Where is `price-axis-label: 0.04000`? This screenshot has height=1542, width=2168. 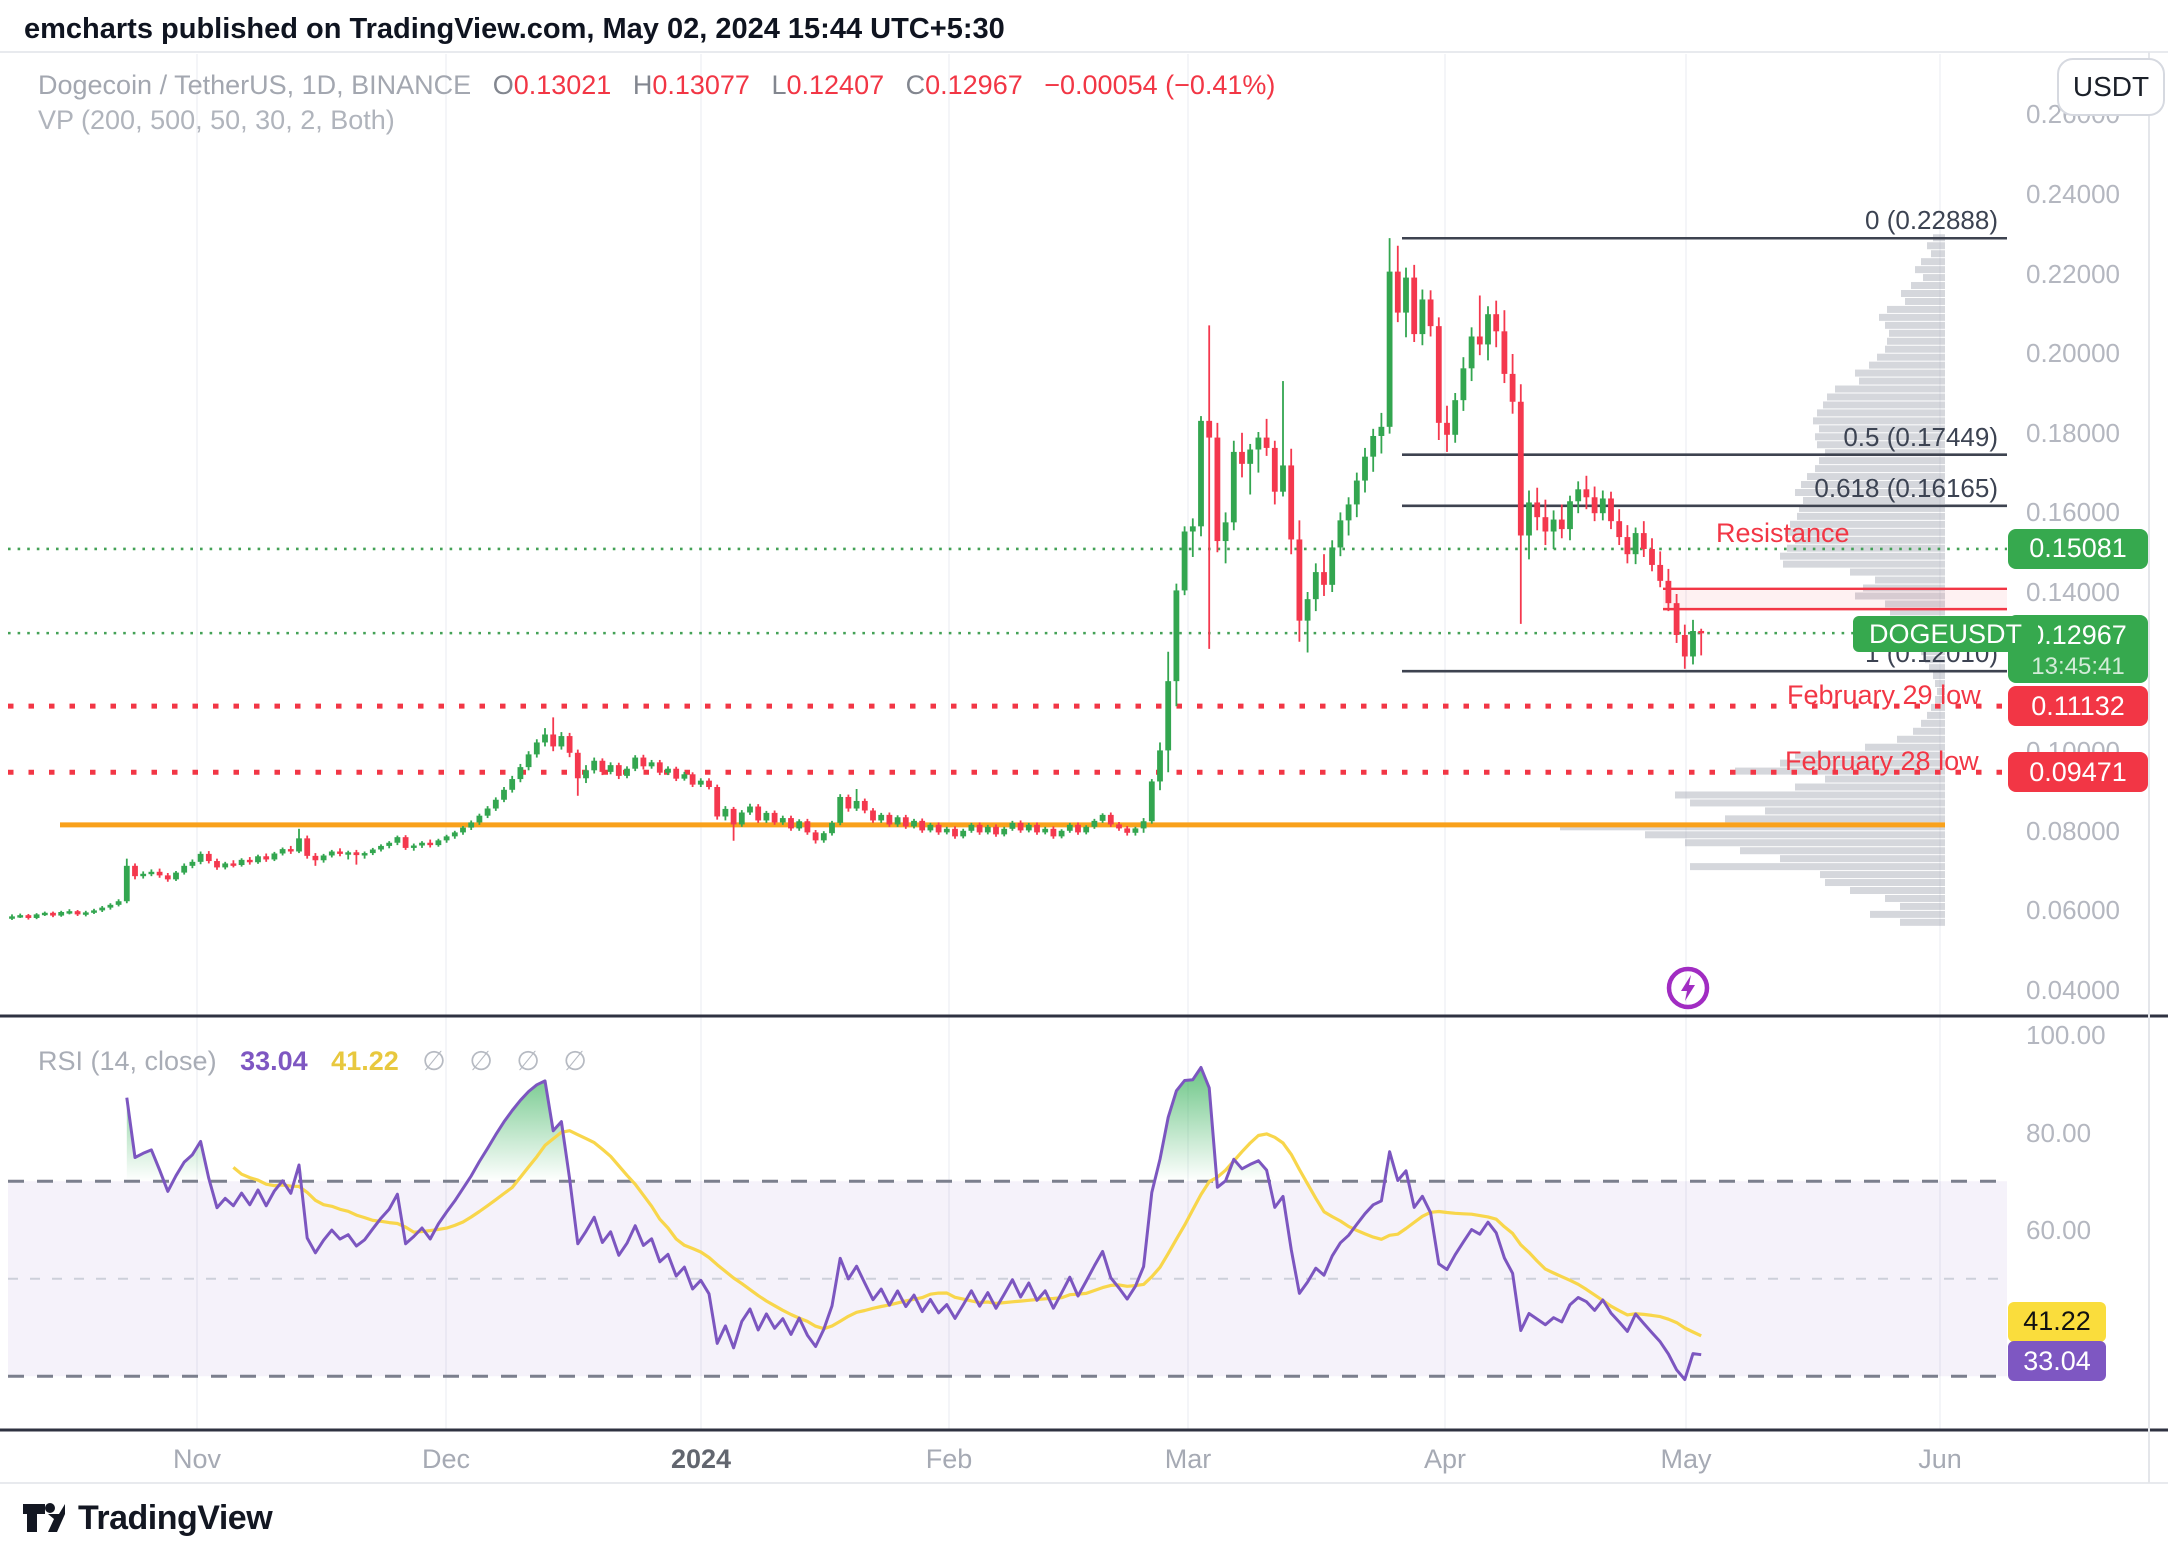 price-axis-label: 0.04000 is located at coordinates (2073, 990).